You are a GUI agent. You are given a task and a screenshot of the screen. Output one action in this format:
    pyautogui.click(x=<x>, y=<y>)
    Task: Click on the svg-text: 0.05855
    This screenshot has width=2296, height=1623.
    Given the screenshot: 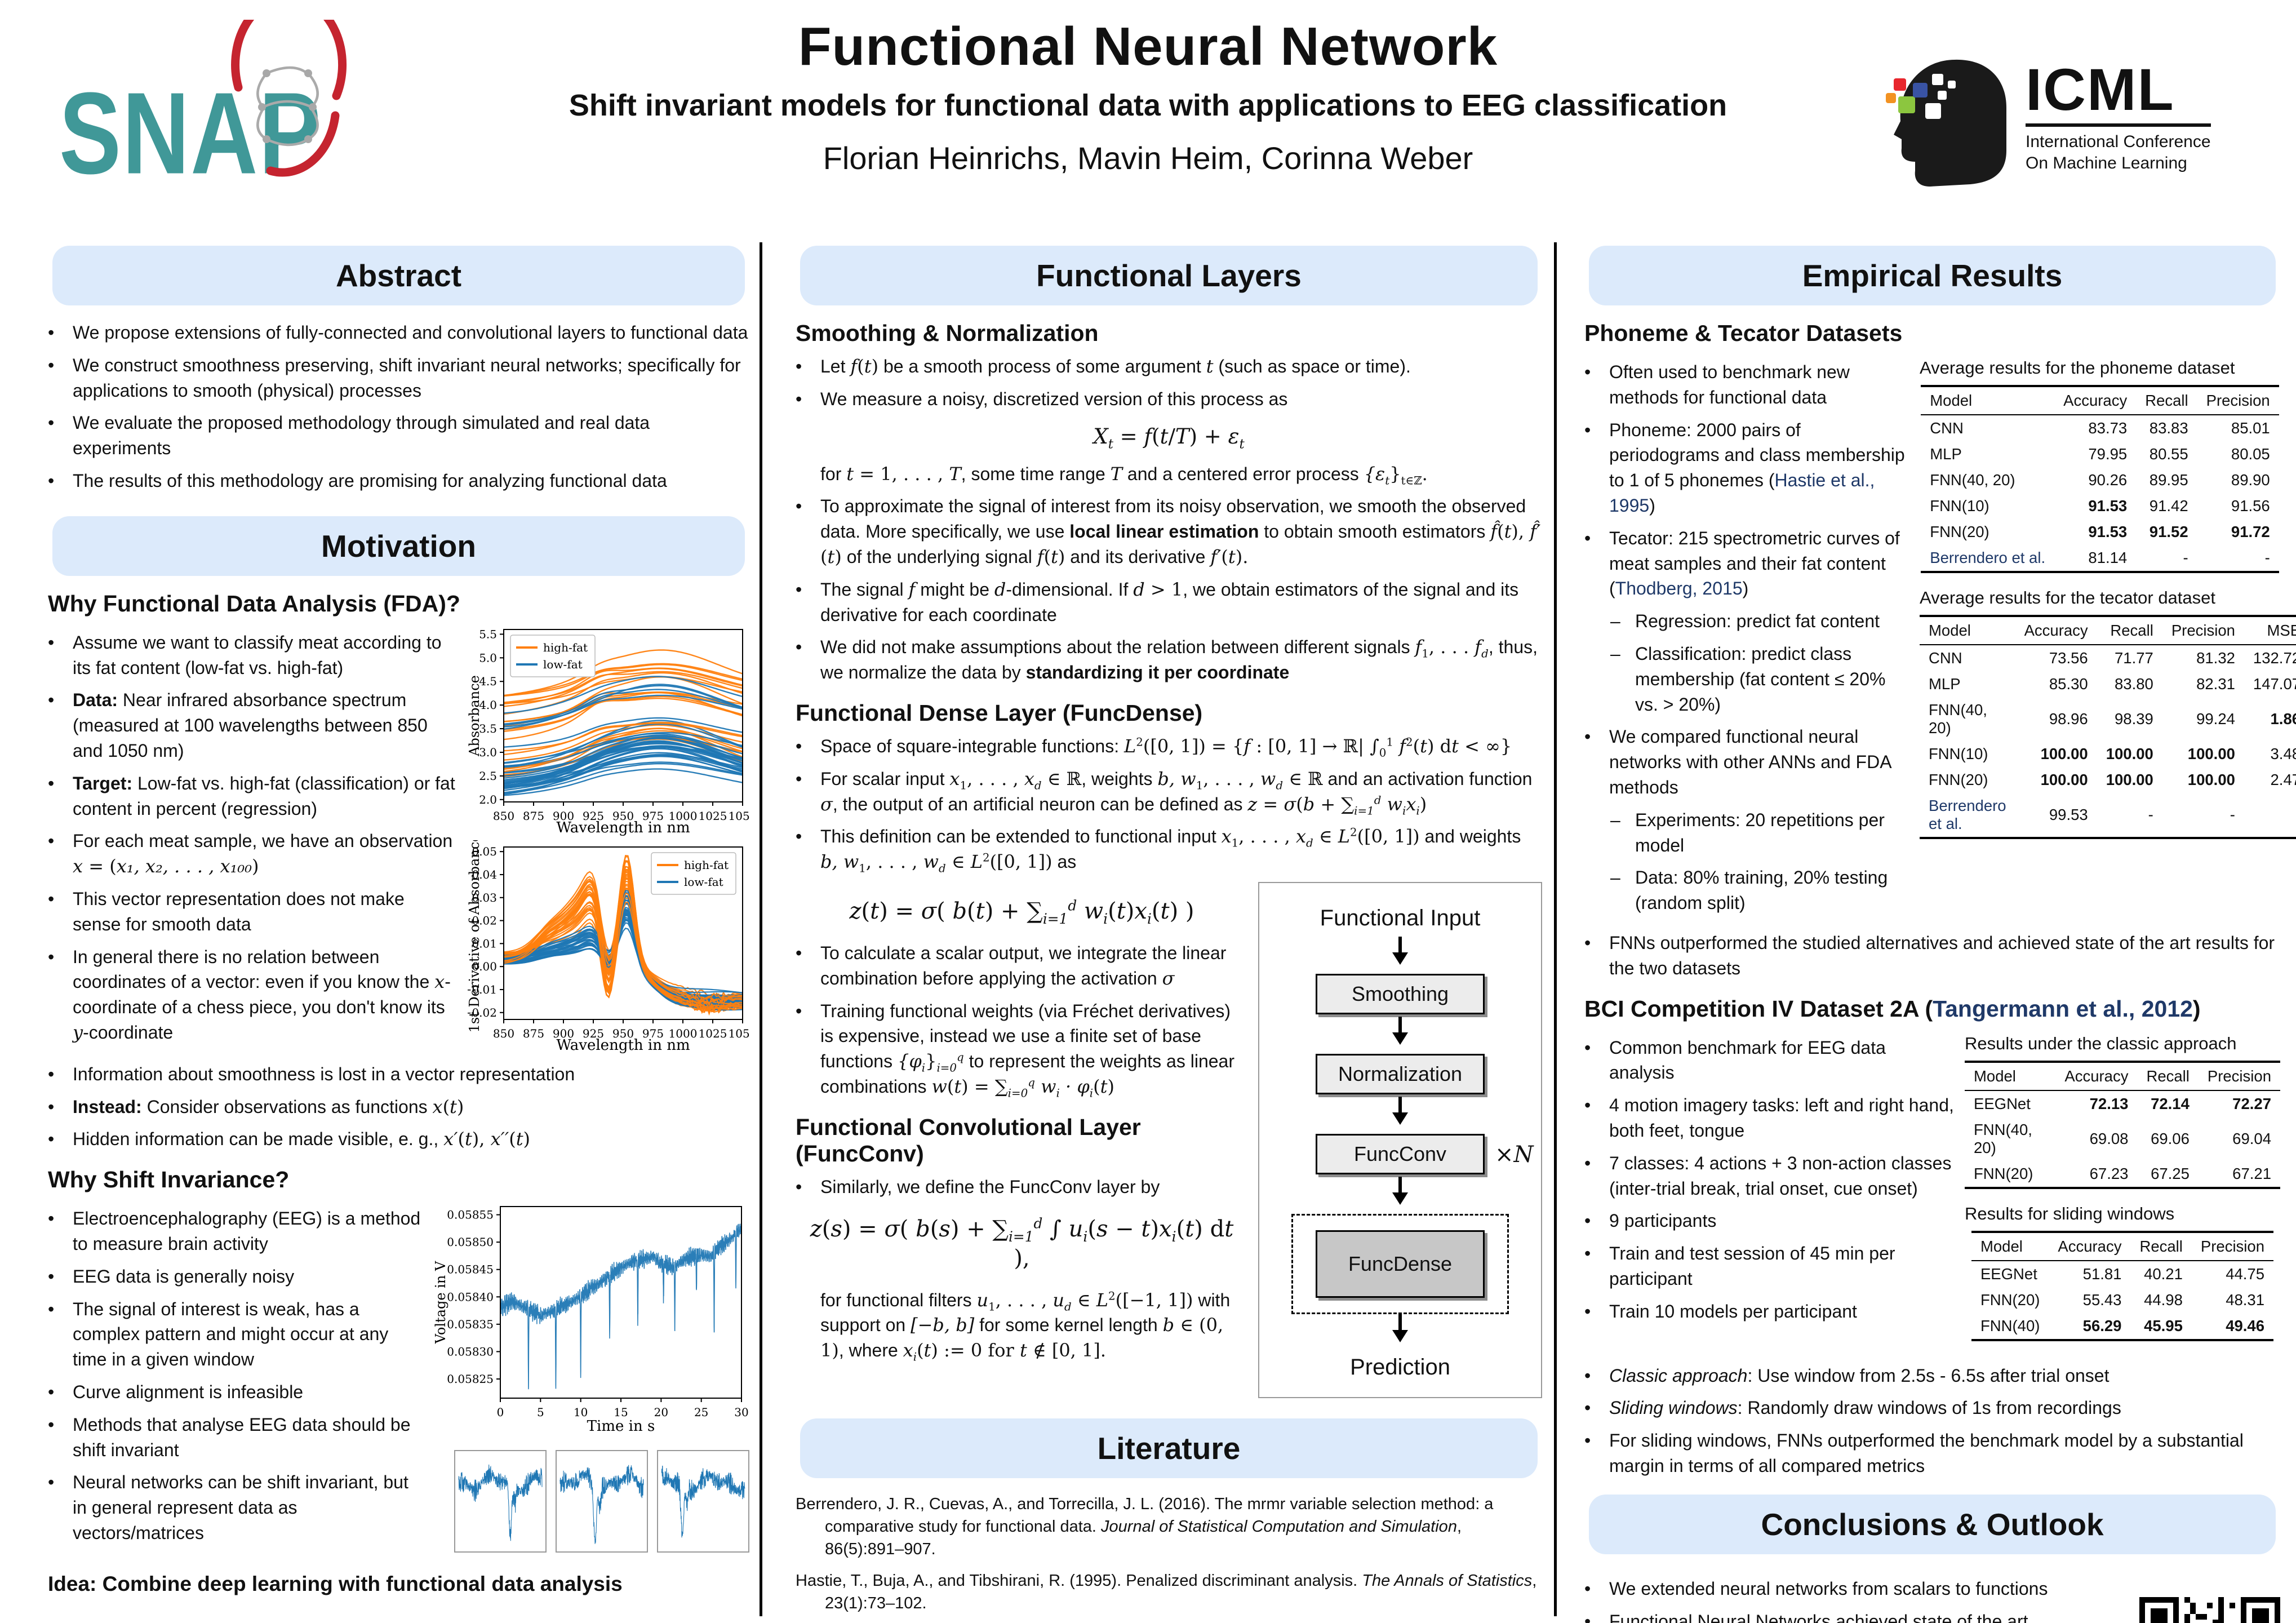 What is the action you would take?
    pyautogui.click(x=470, y=1215)
    